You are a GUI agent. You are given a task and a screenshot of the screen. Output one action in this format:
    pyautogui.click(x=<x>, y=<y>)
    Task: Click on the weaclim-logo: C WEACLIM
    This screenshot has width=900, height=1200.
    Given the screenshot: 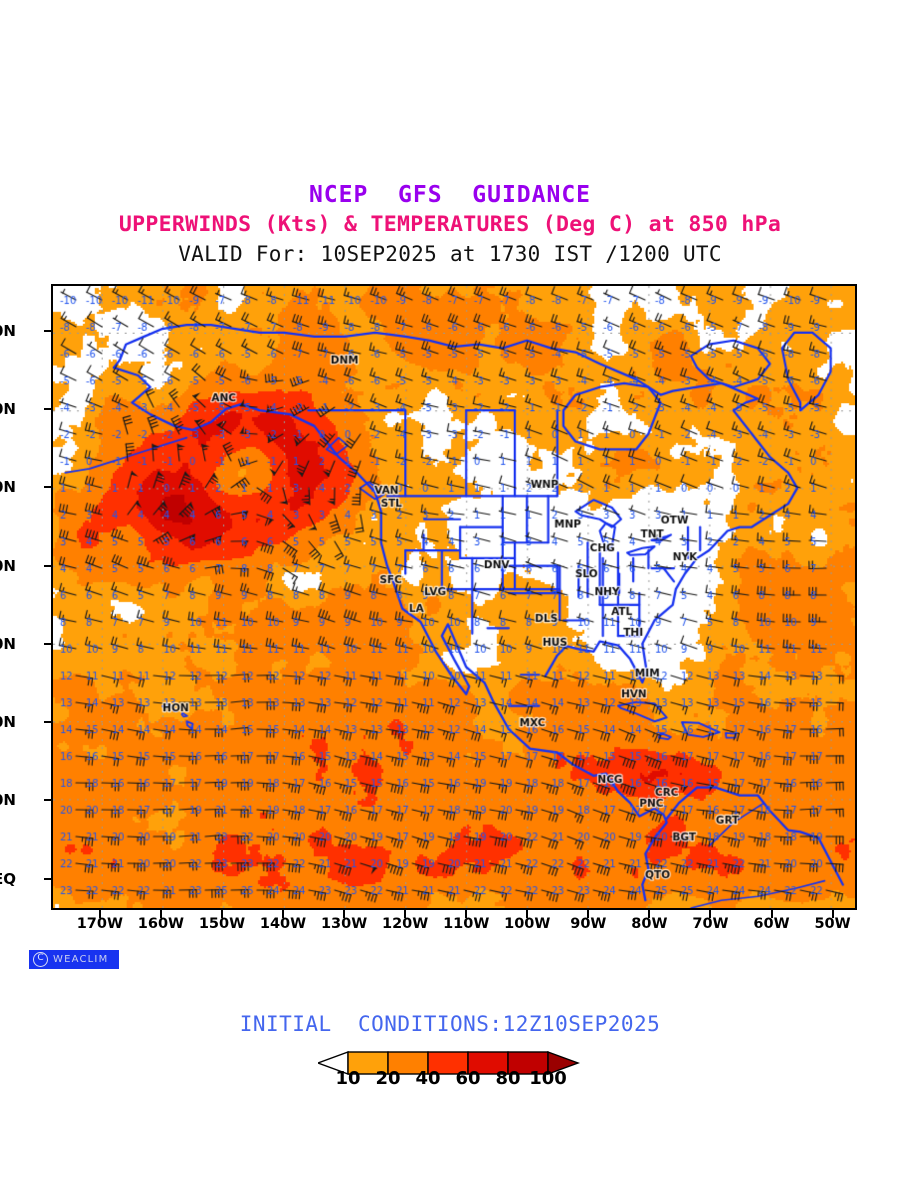 What is the action you would take?
    pyautogui.click(x=74, y=959)
    